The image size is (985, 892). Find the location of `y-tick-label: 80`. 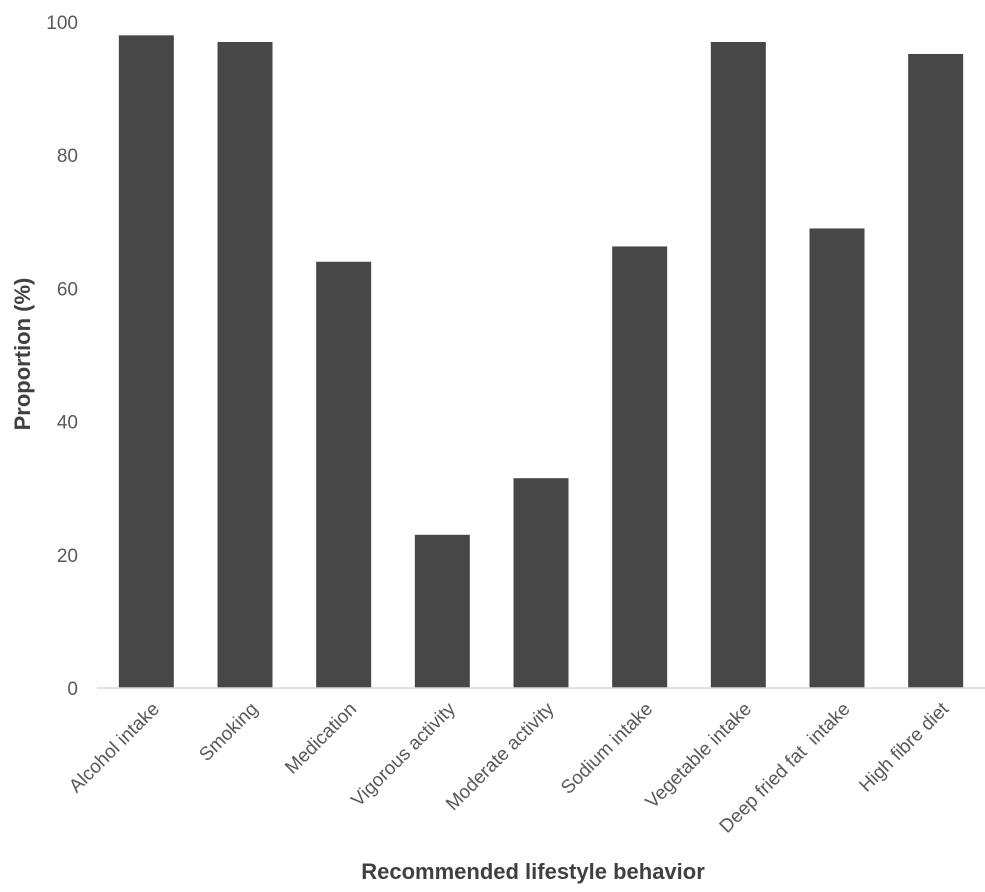

y-tick-label: 80 is located at coordinates (67, 156).